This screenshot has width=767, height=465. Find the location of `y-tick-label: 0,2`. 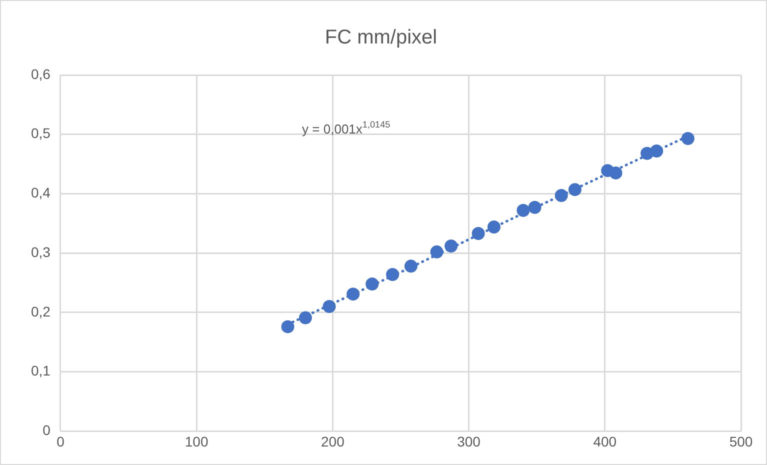

y-tick-label: 0,2 is located at coordinates (40, 311).